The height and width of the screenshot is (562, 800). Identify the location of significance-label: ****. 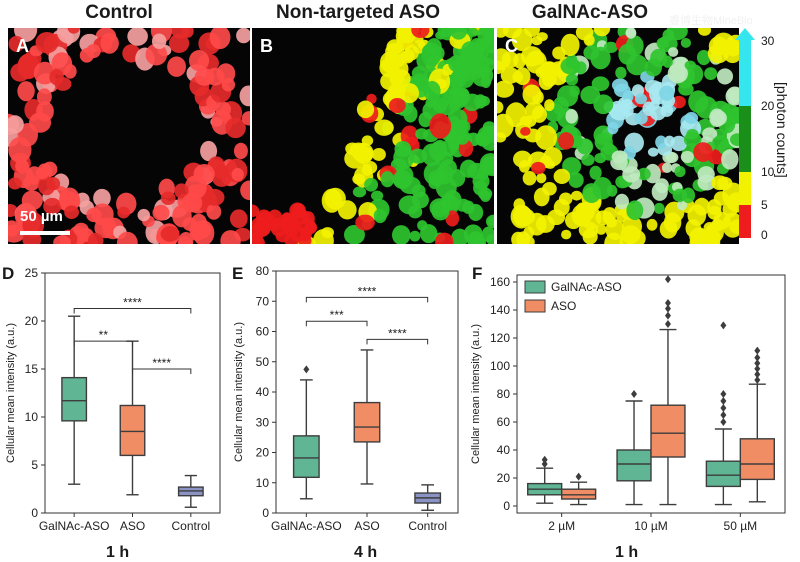
(397, 333).